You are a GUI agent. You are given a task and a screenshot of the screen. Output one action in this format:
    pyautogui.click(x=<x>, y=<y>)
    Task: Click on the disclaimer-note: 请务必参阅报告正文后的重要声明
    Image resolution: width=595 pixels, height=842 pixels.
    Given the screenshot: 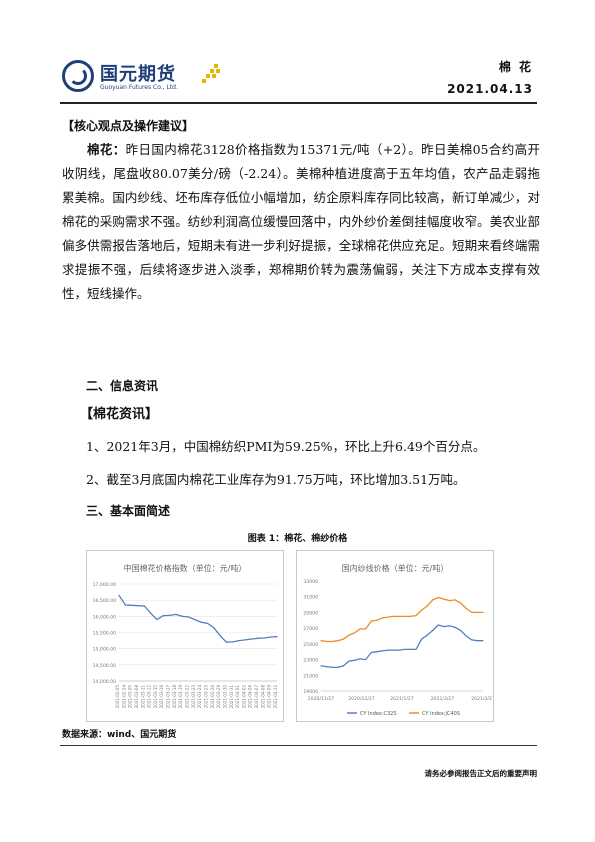 What is the action you would take?
    pyautogui.click(x=481, y=773)
    